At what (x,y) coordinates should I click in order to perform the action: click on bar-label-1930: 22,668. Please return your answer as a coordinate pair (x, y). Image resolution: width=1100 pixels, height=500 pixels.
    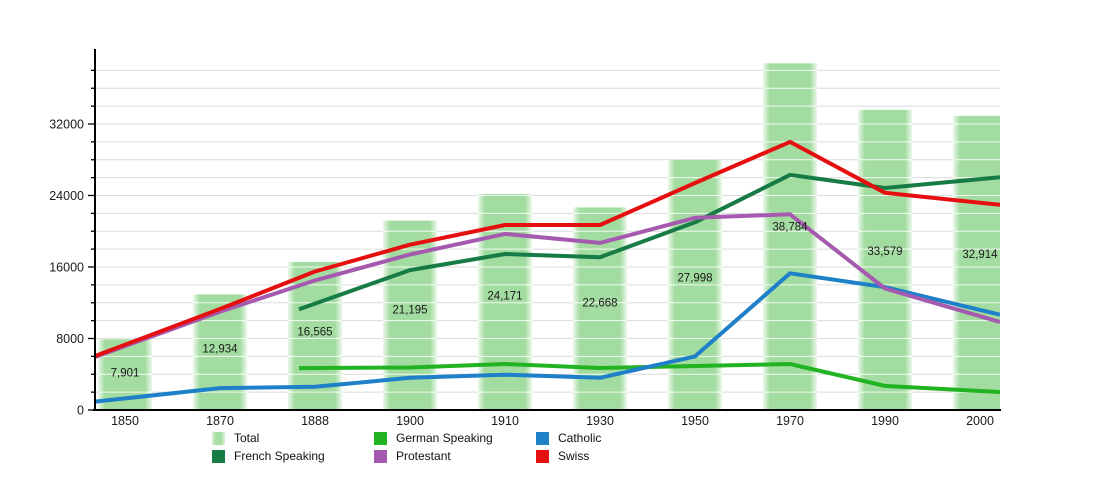
    Looking at the image, I should click on (599, 304).